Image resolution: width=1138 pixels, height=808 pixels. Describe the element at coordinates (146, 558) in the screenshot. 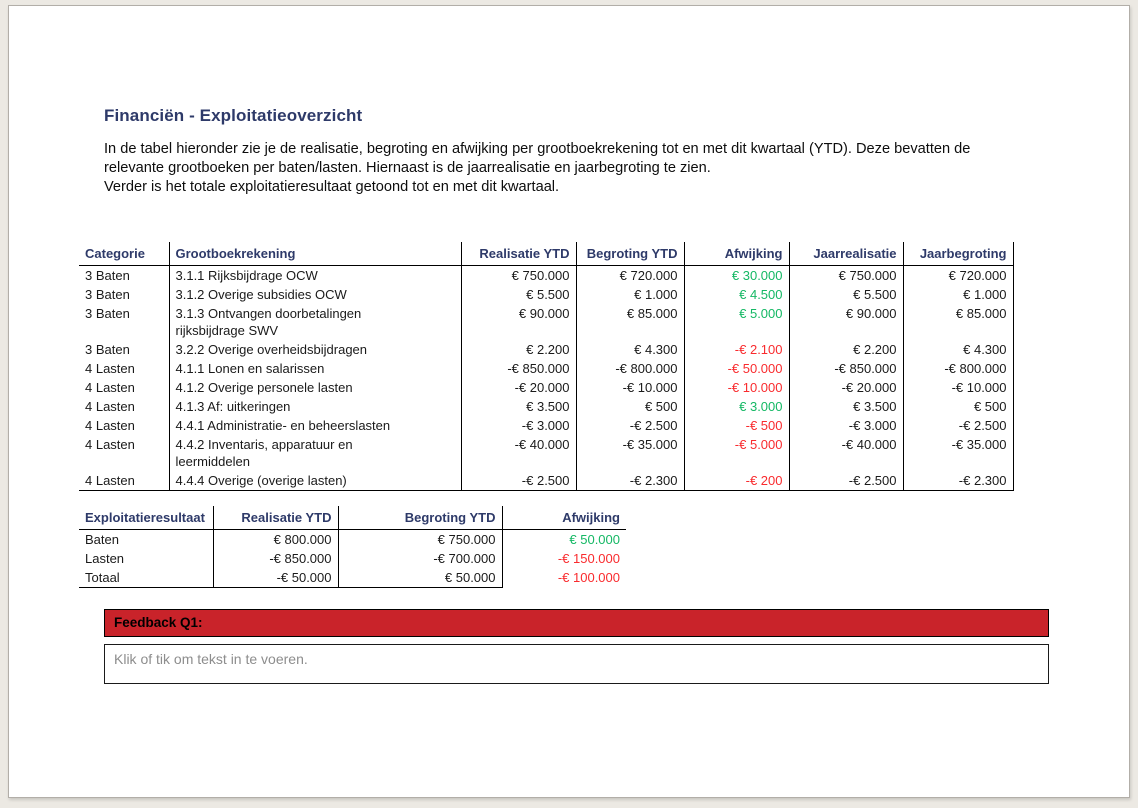

I see `table-cell: Lasten` at that location.